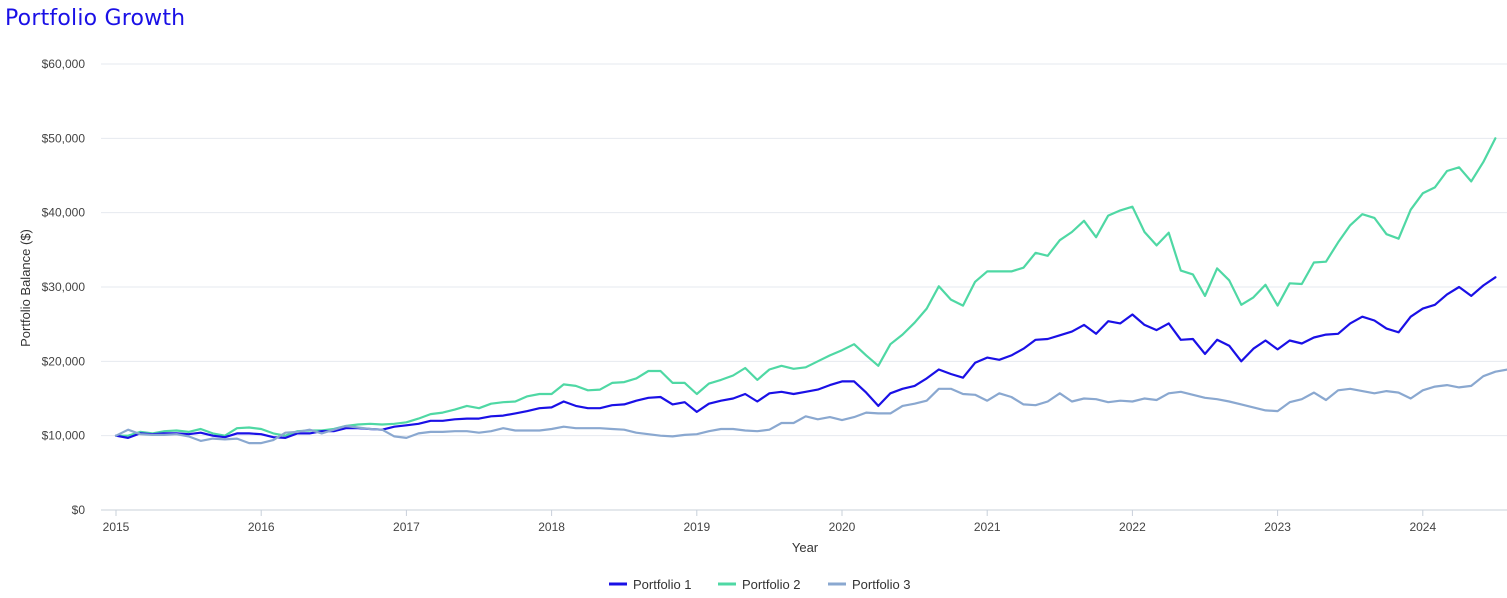  I want to click on x-tick-label: 2021, so click(987, 527).